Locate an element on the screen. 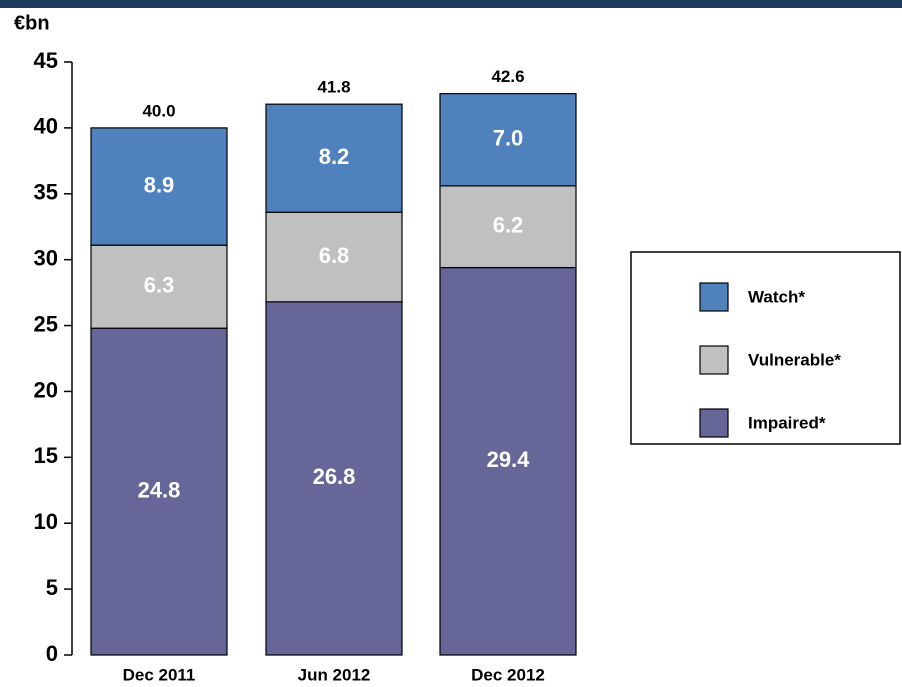 The image size is (902, 687). y-tick-label: 25 is located at coordinates (46, 323).